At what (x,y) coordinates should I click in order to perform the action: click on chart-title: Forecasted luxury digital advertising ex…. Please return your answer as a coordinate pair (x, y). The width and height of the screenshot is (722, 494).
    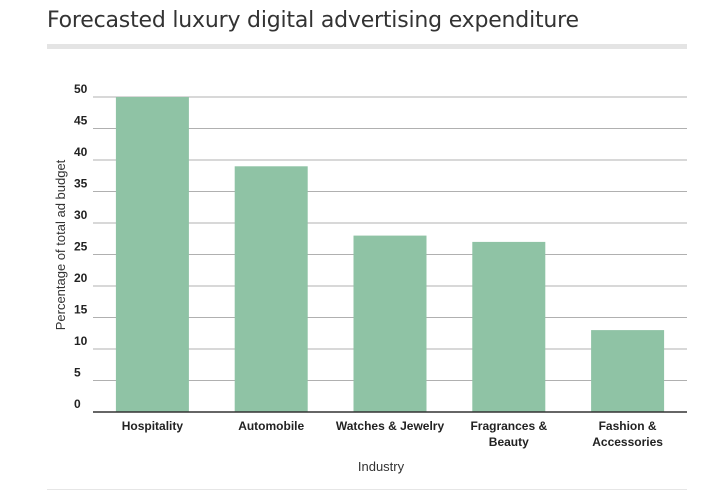
    Looking at the image, I should click on (313, 20).